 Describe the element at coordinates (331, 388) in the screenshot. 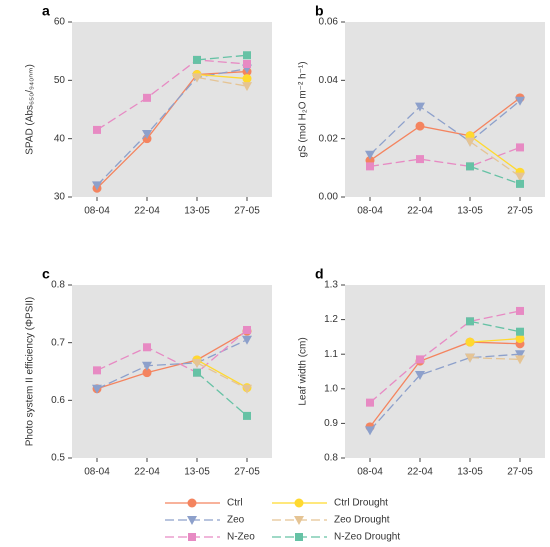

I see `y-tick-label: 1.0` at that location.